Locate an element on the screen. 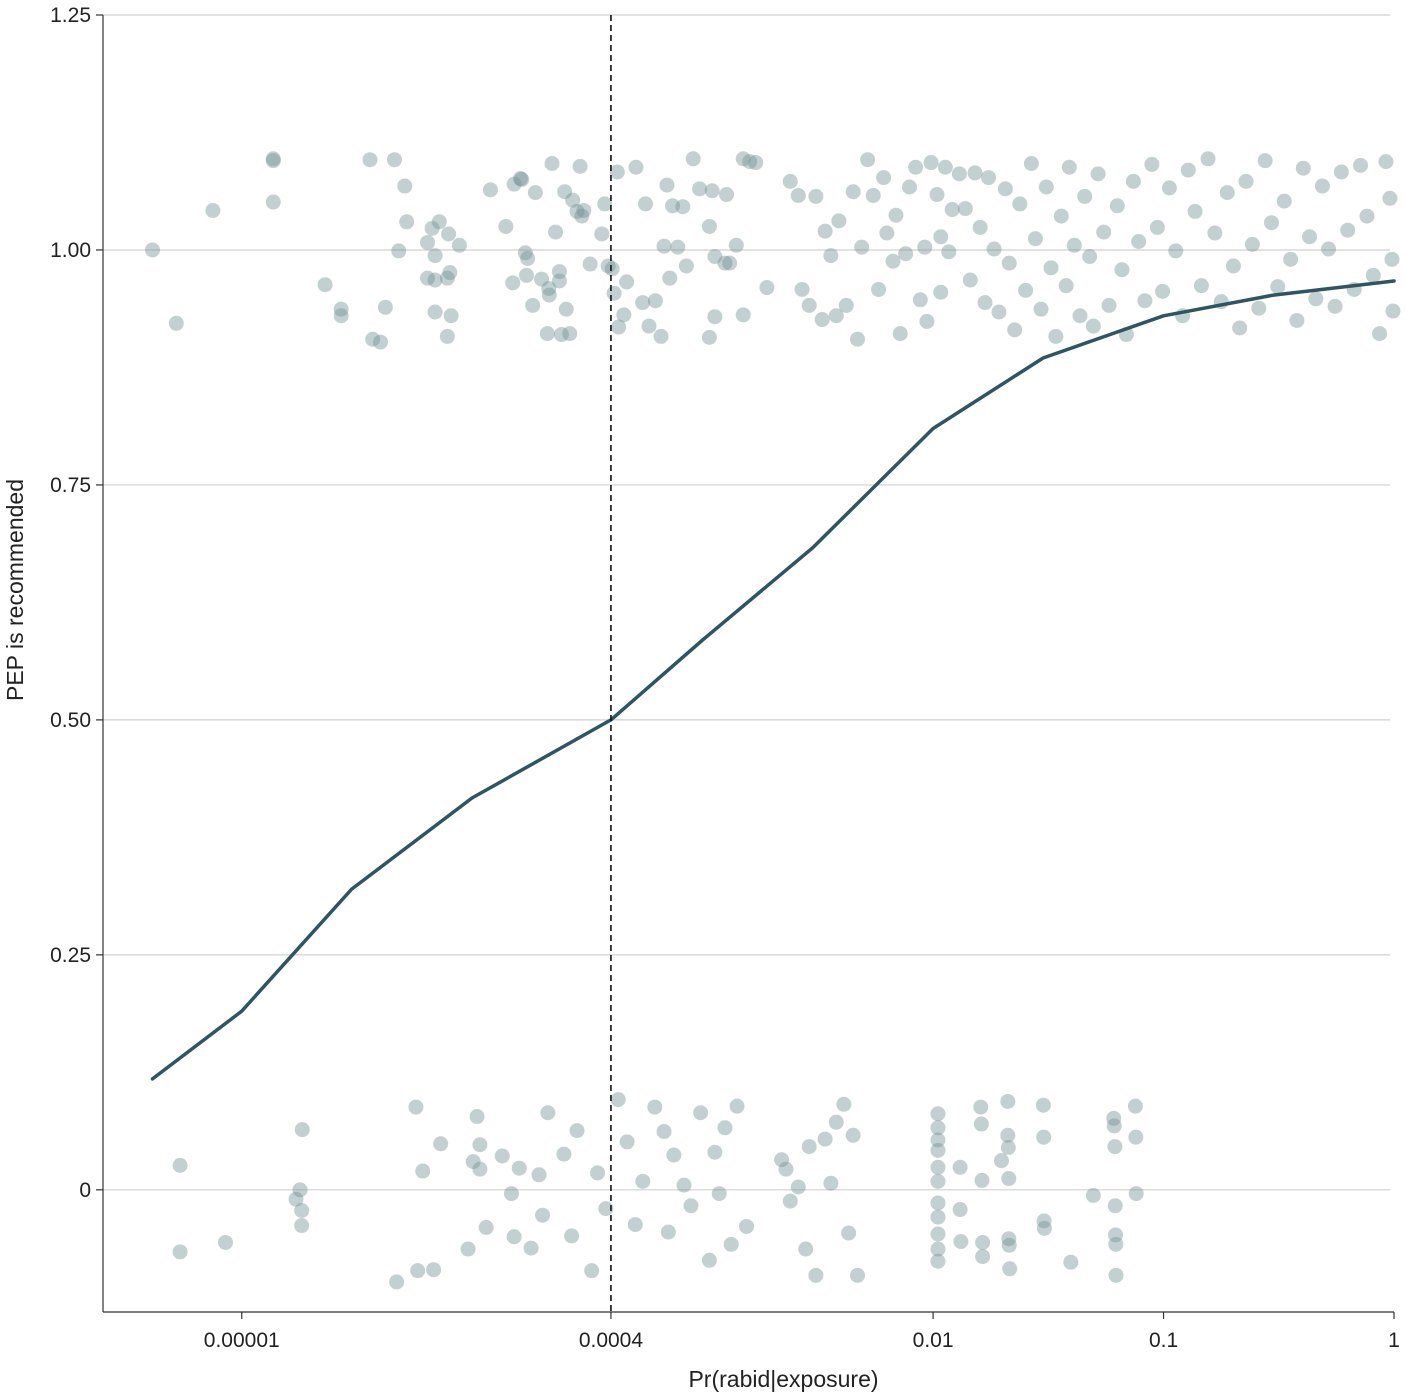  y-tick-label: 0.50 is located at coordinates (70, 720).